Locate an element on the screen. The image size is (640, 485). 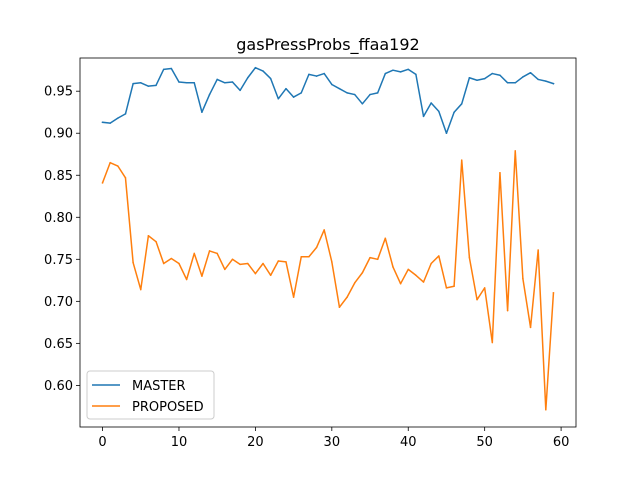
y-axis-ticks: 0.60 0.65 0.70 0.75 0.80 0.85 0.90 0.95 is located at coordinates (62, 239).